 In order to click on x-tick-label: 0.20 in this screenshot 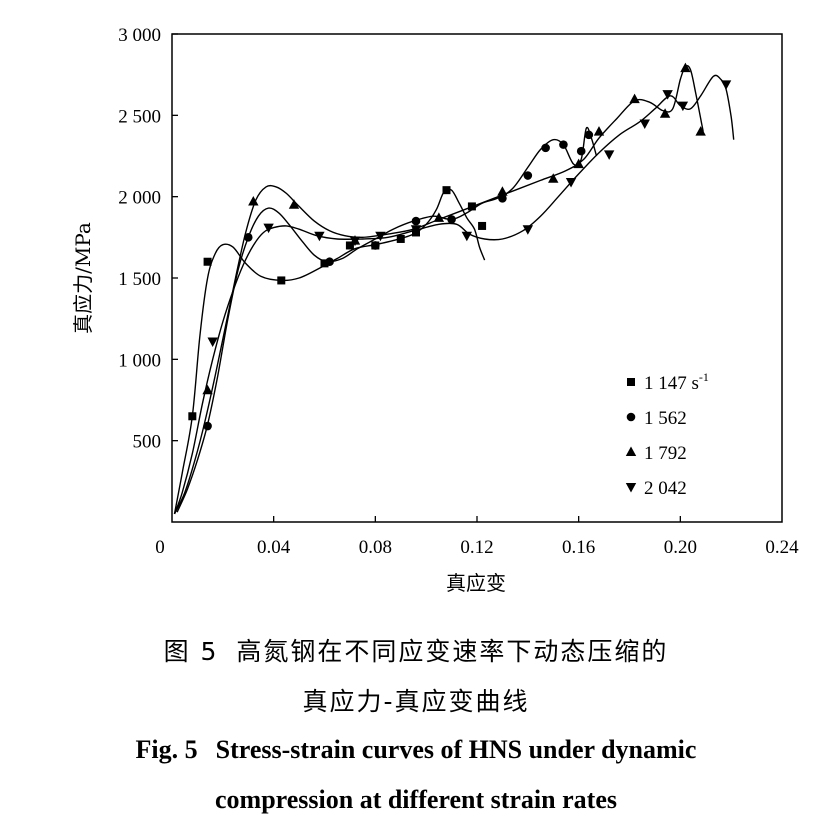, I will do `click(680, 547)`.